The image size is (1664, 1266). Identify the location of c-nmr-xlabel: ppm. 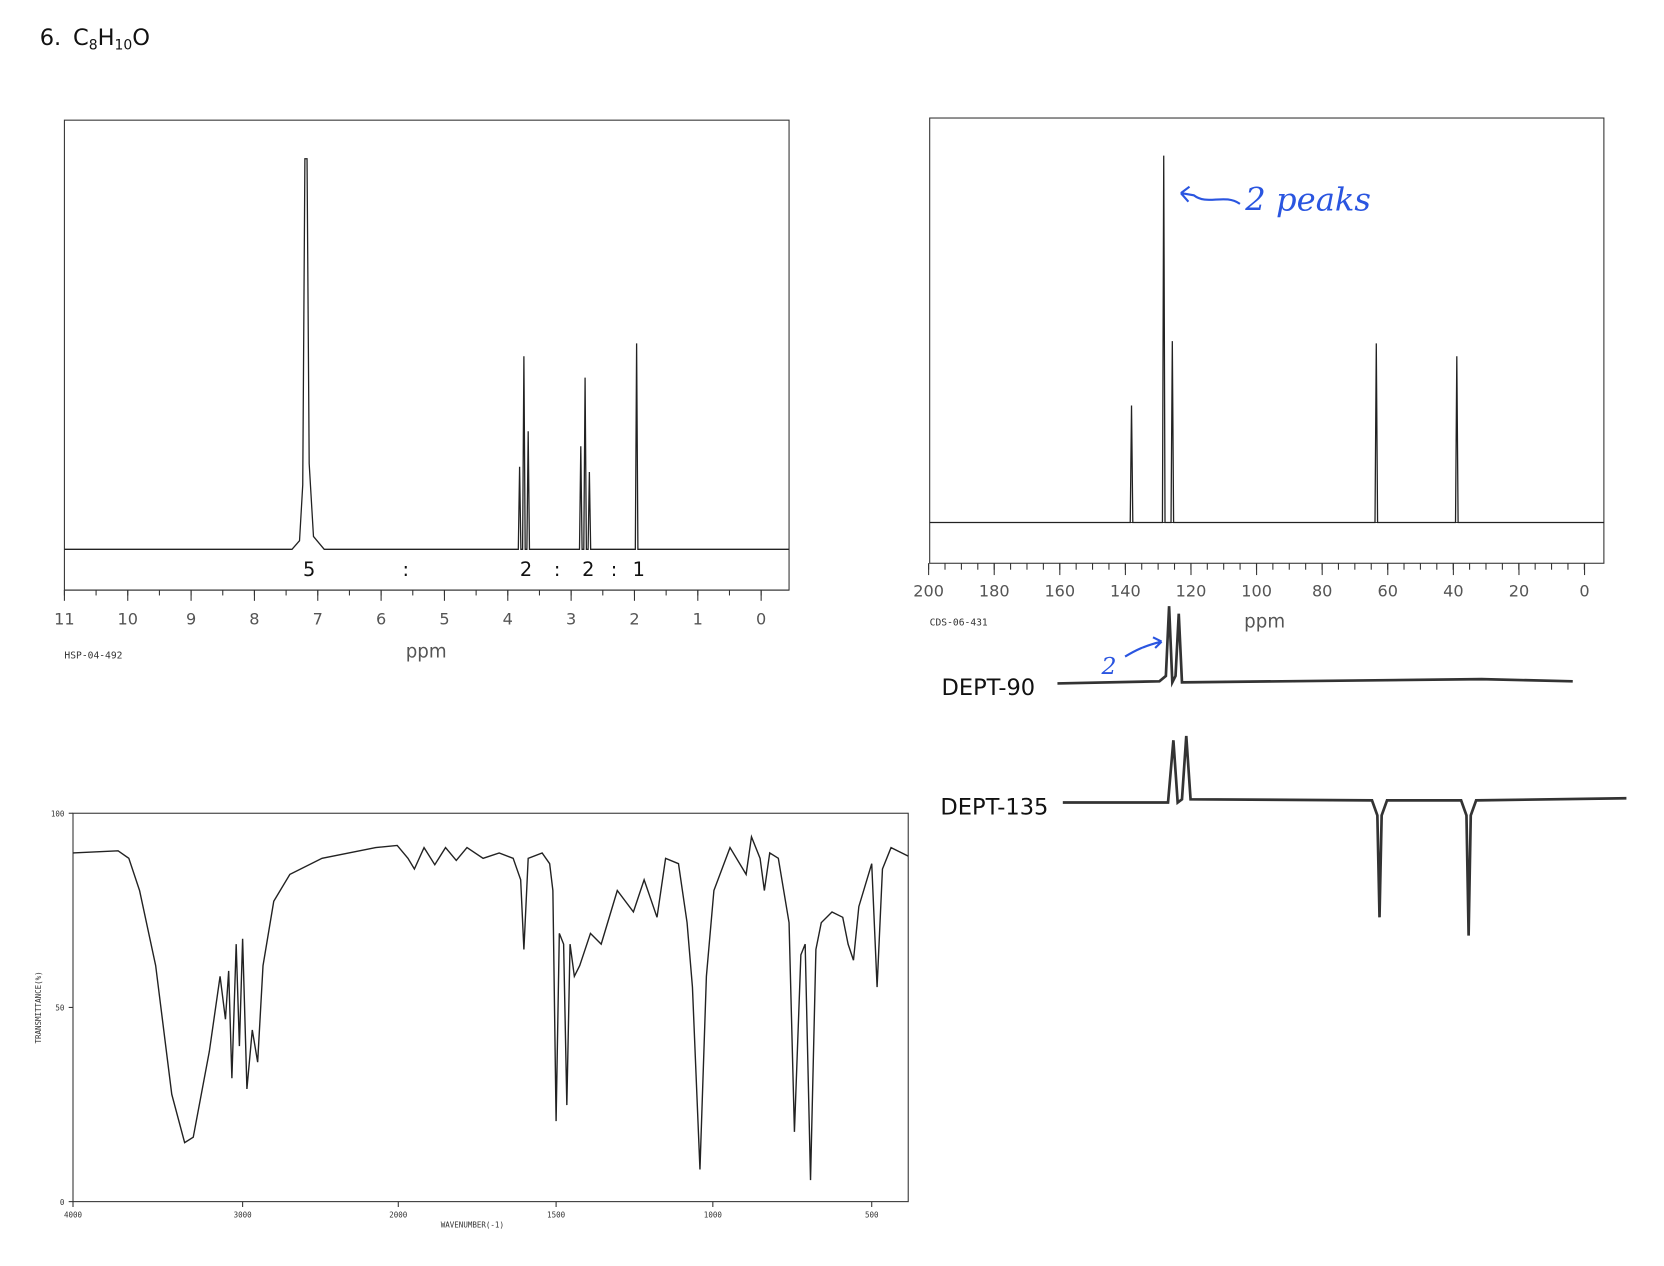
(1264, 622).